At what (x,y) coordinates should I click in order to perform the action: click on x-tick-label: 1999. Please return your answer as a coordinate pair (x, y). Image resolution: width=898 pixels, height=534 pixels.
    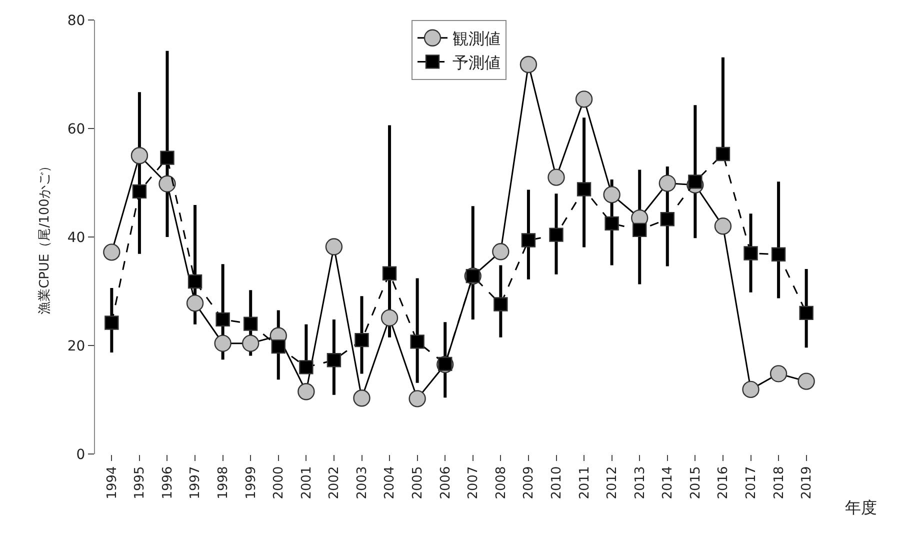
    Looking at the image, I should click on (251, 483).